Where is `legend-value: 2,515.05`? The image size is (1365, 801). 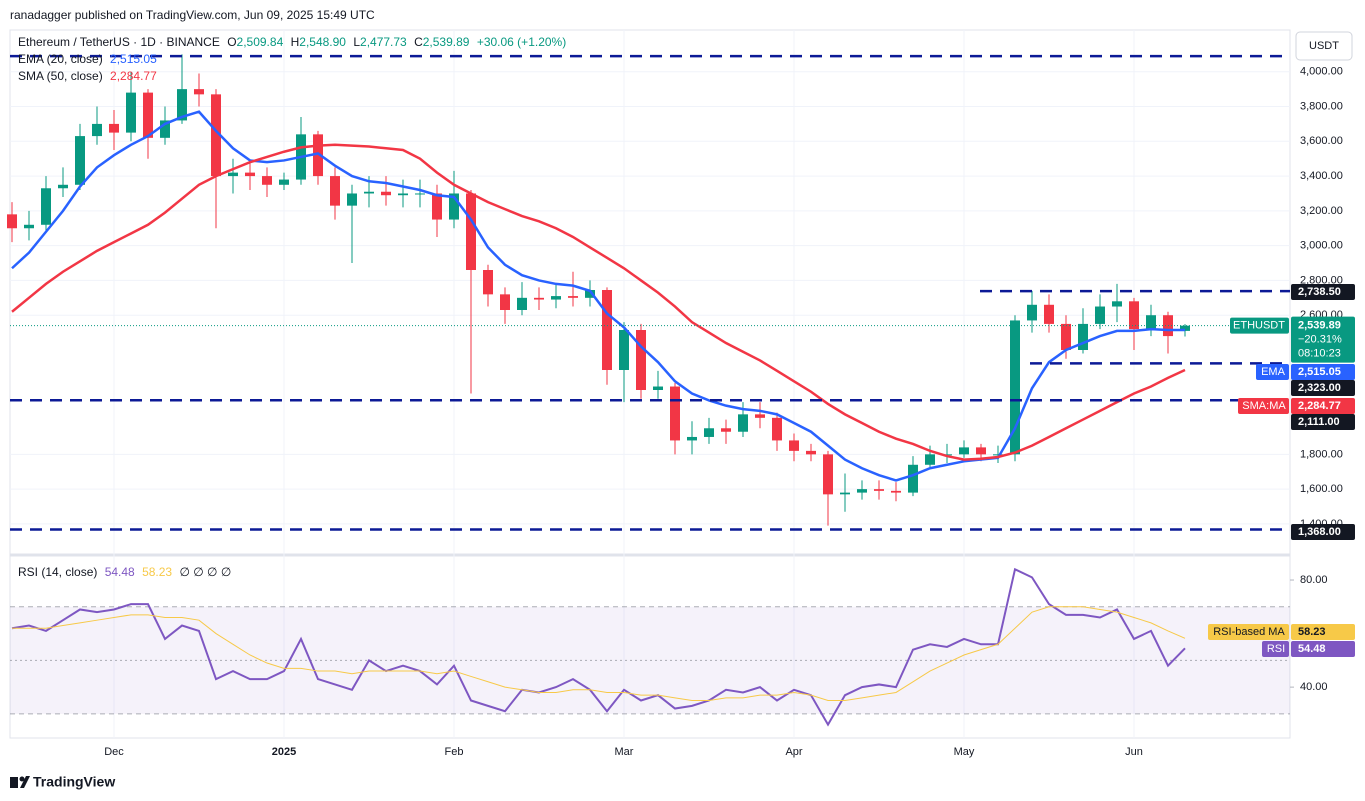
legend-value: 2,515.05 is located at coordinates (133, 59).